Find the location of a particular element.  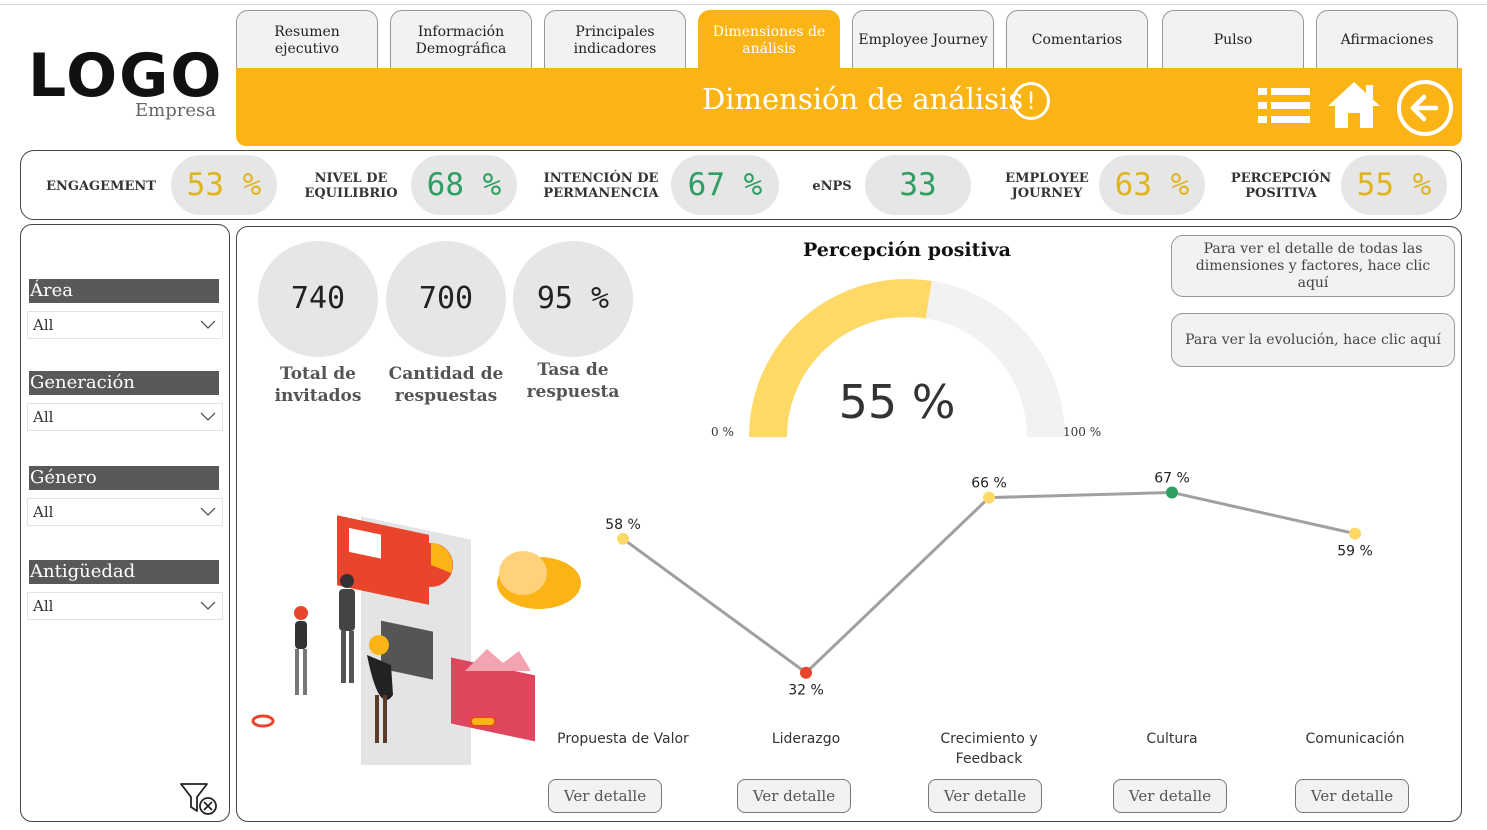

gauge-title: Percepción positiva is located at coordinates (907, 250).